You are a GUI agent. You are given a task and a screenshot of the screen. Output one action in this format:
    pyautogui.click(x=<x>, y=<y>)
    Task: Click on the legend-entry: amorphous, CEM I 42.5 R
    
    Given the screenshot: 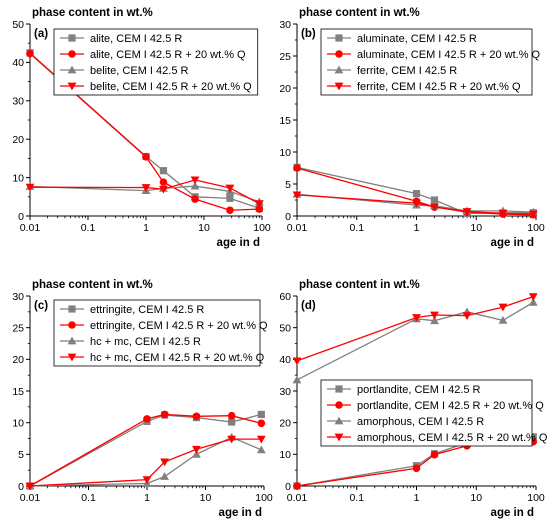 What is the action you would take?
    pyautogui.click(x=405, y=422)
    